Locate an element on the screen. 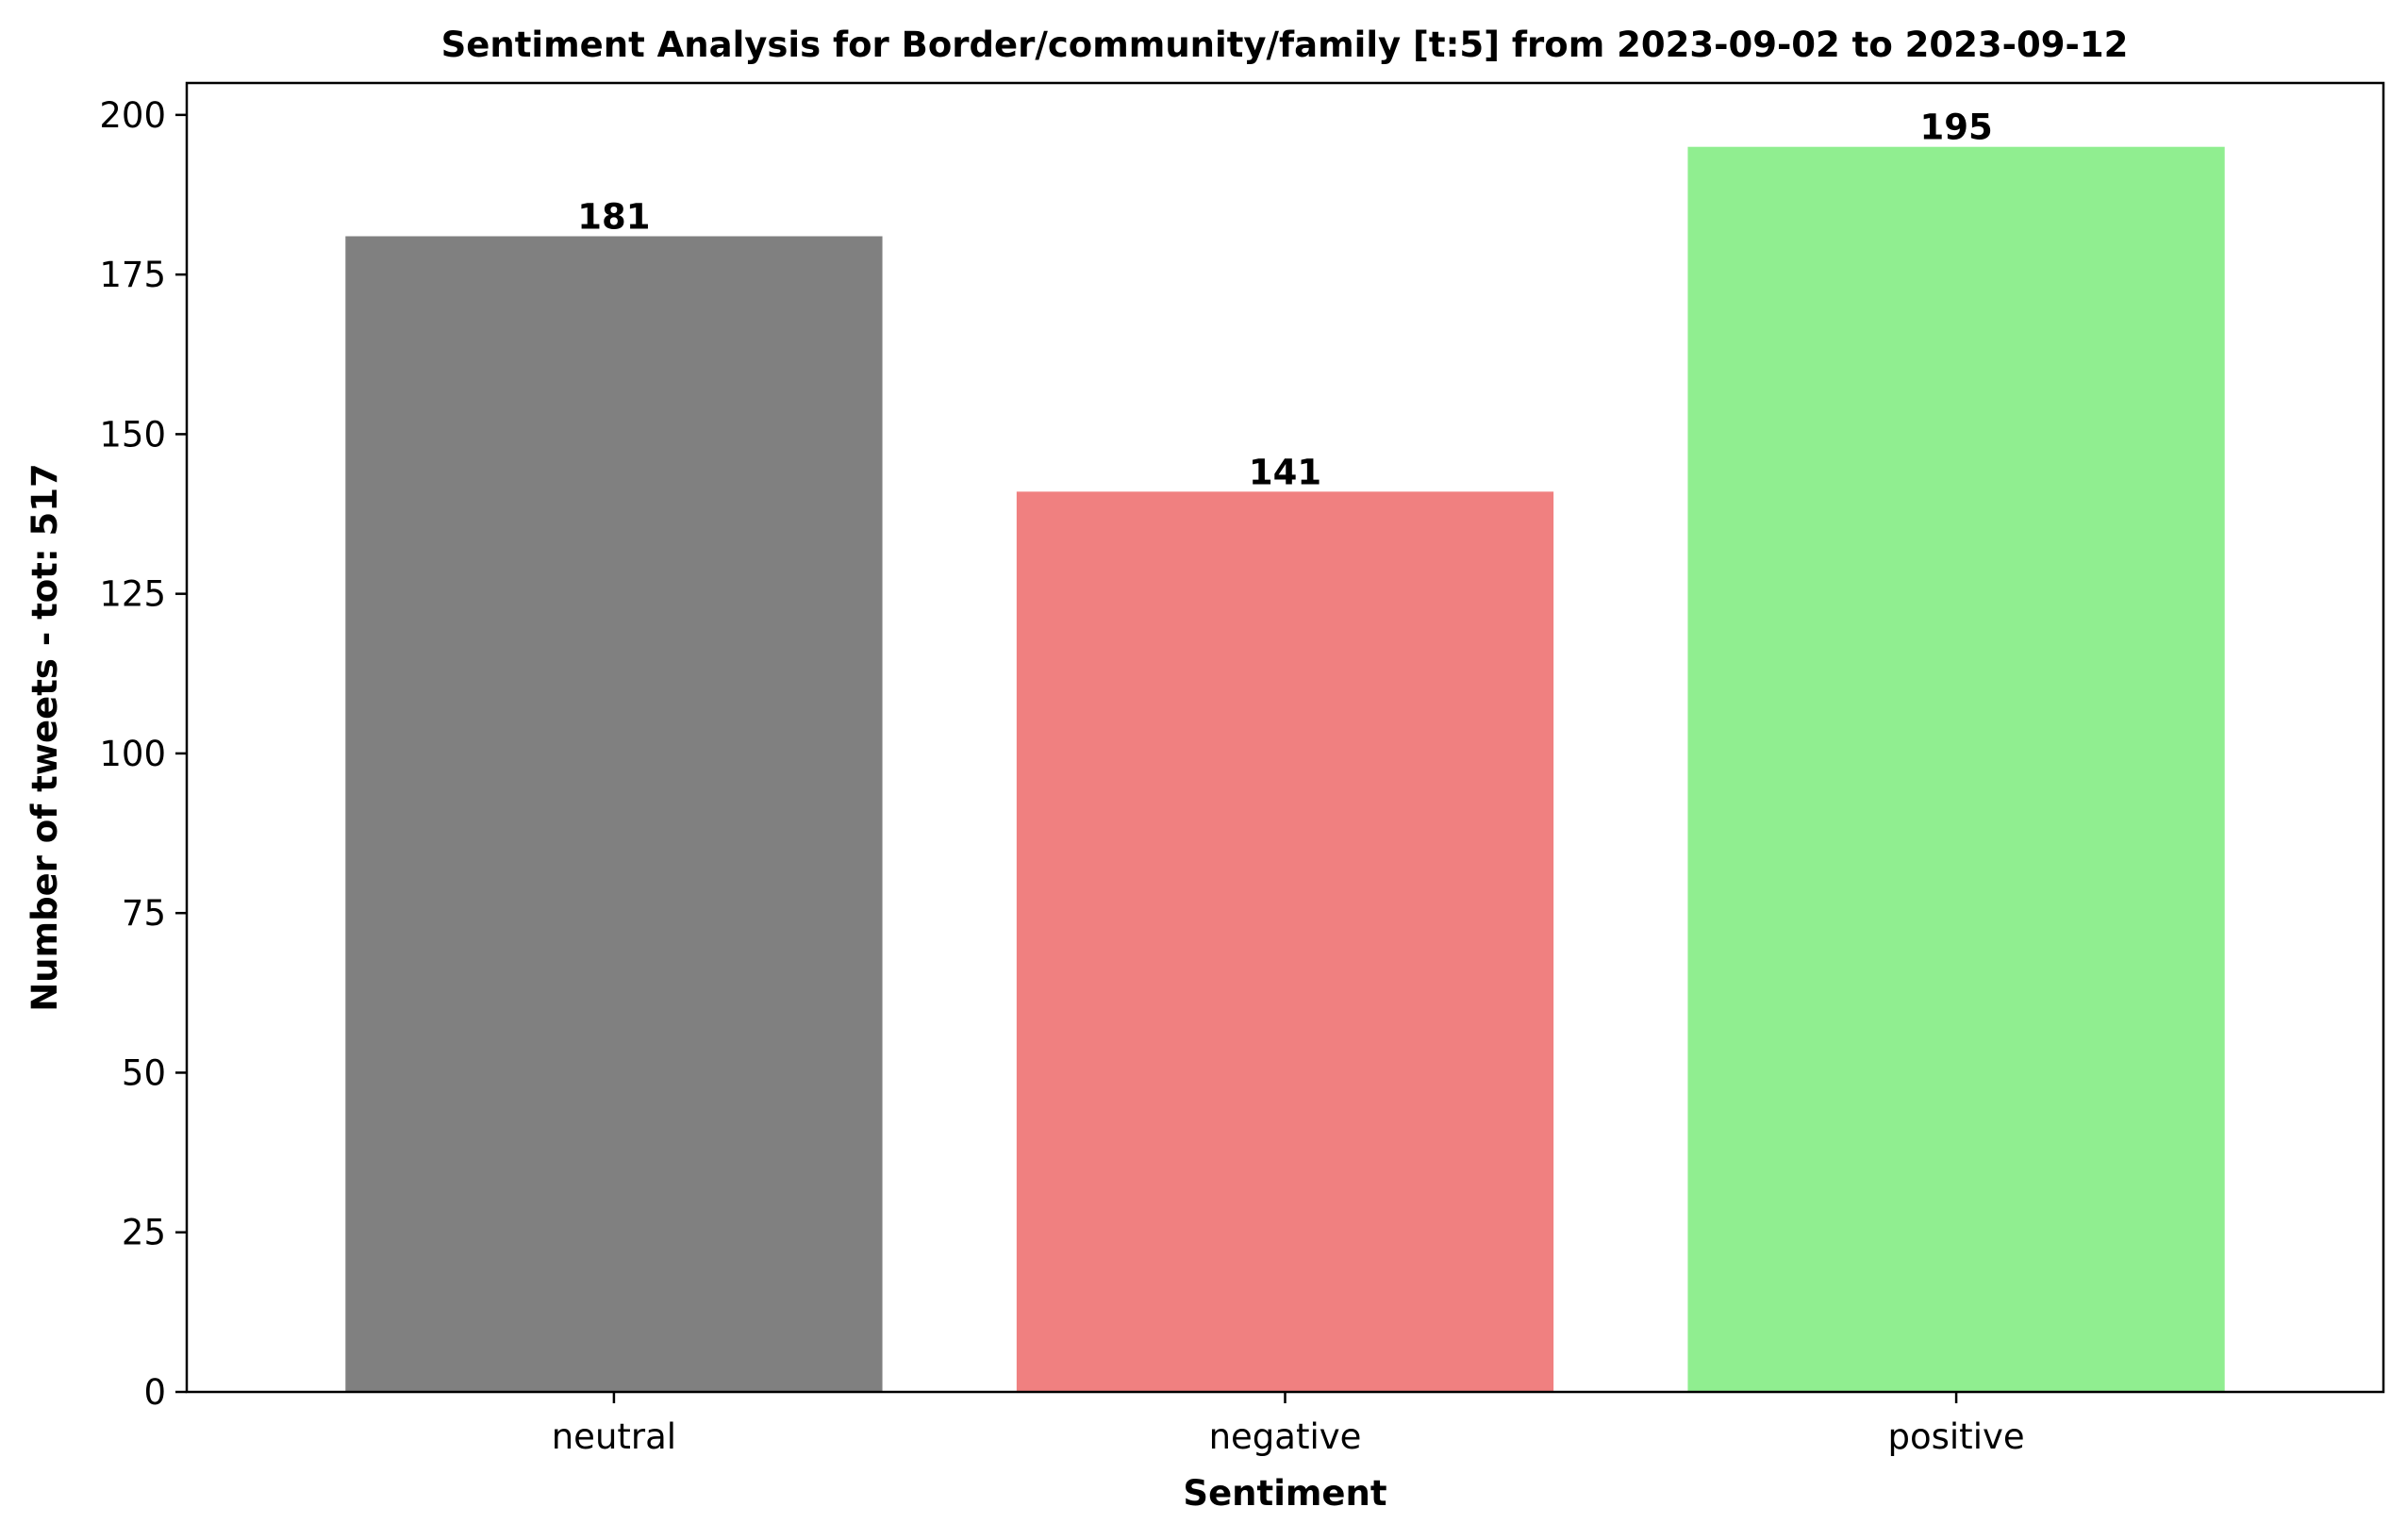  y-tick-label-75: 75 is located at coordinates (144, 913).